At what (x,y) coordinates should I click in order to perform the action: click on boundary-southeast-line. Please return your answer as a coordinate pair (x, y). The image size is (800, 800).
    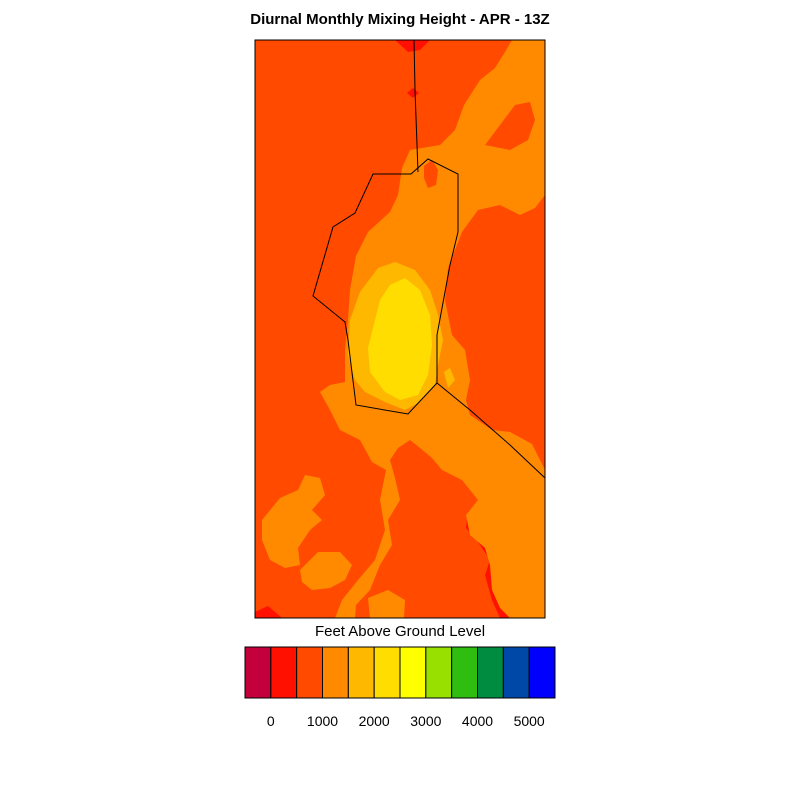
    Looking at the image, I should click on (491, 430).